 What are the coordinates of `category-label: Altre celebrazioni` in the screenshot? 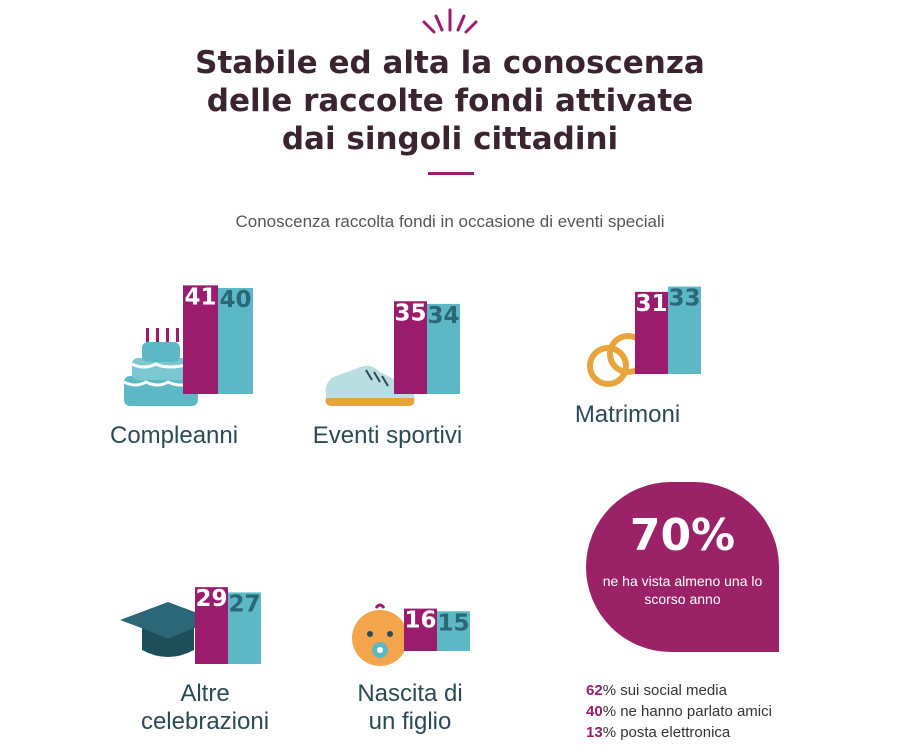 It's located at (205, 707).